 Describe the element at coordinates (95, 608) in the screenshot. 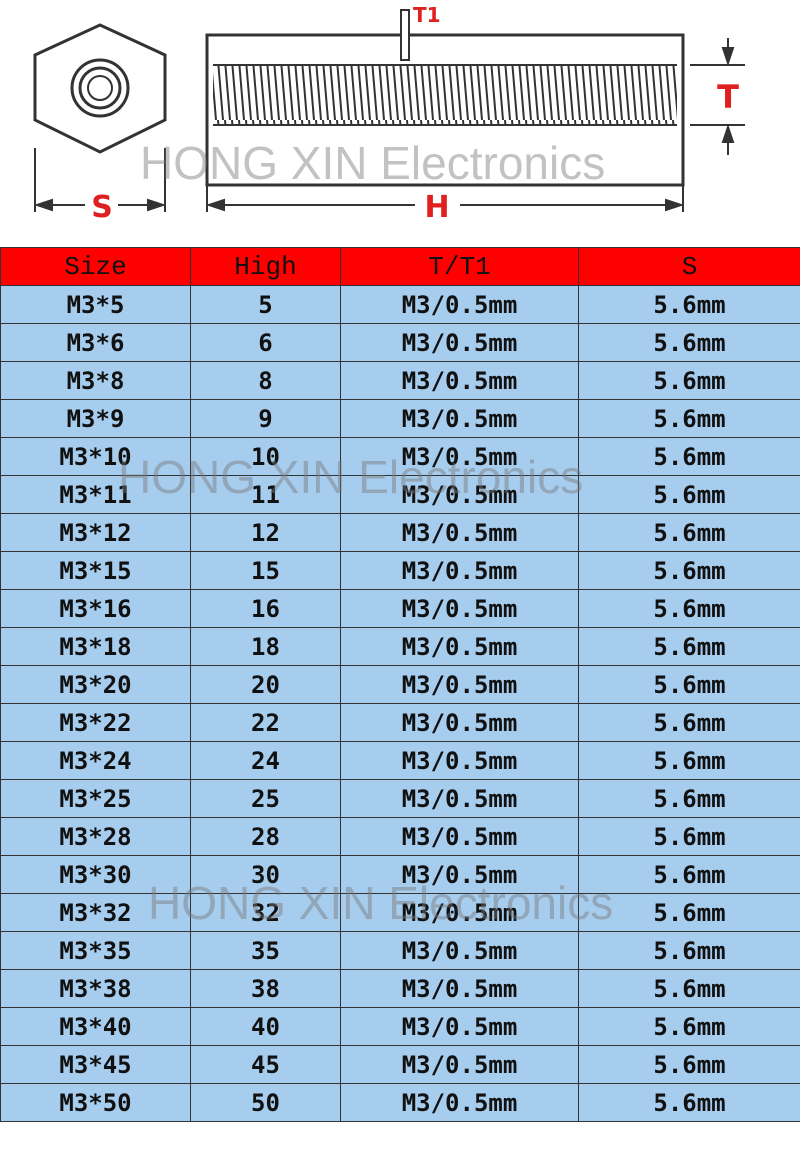

I see `table-cell: M3*16` at that location.